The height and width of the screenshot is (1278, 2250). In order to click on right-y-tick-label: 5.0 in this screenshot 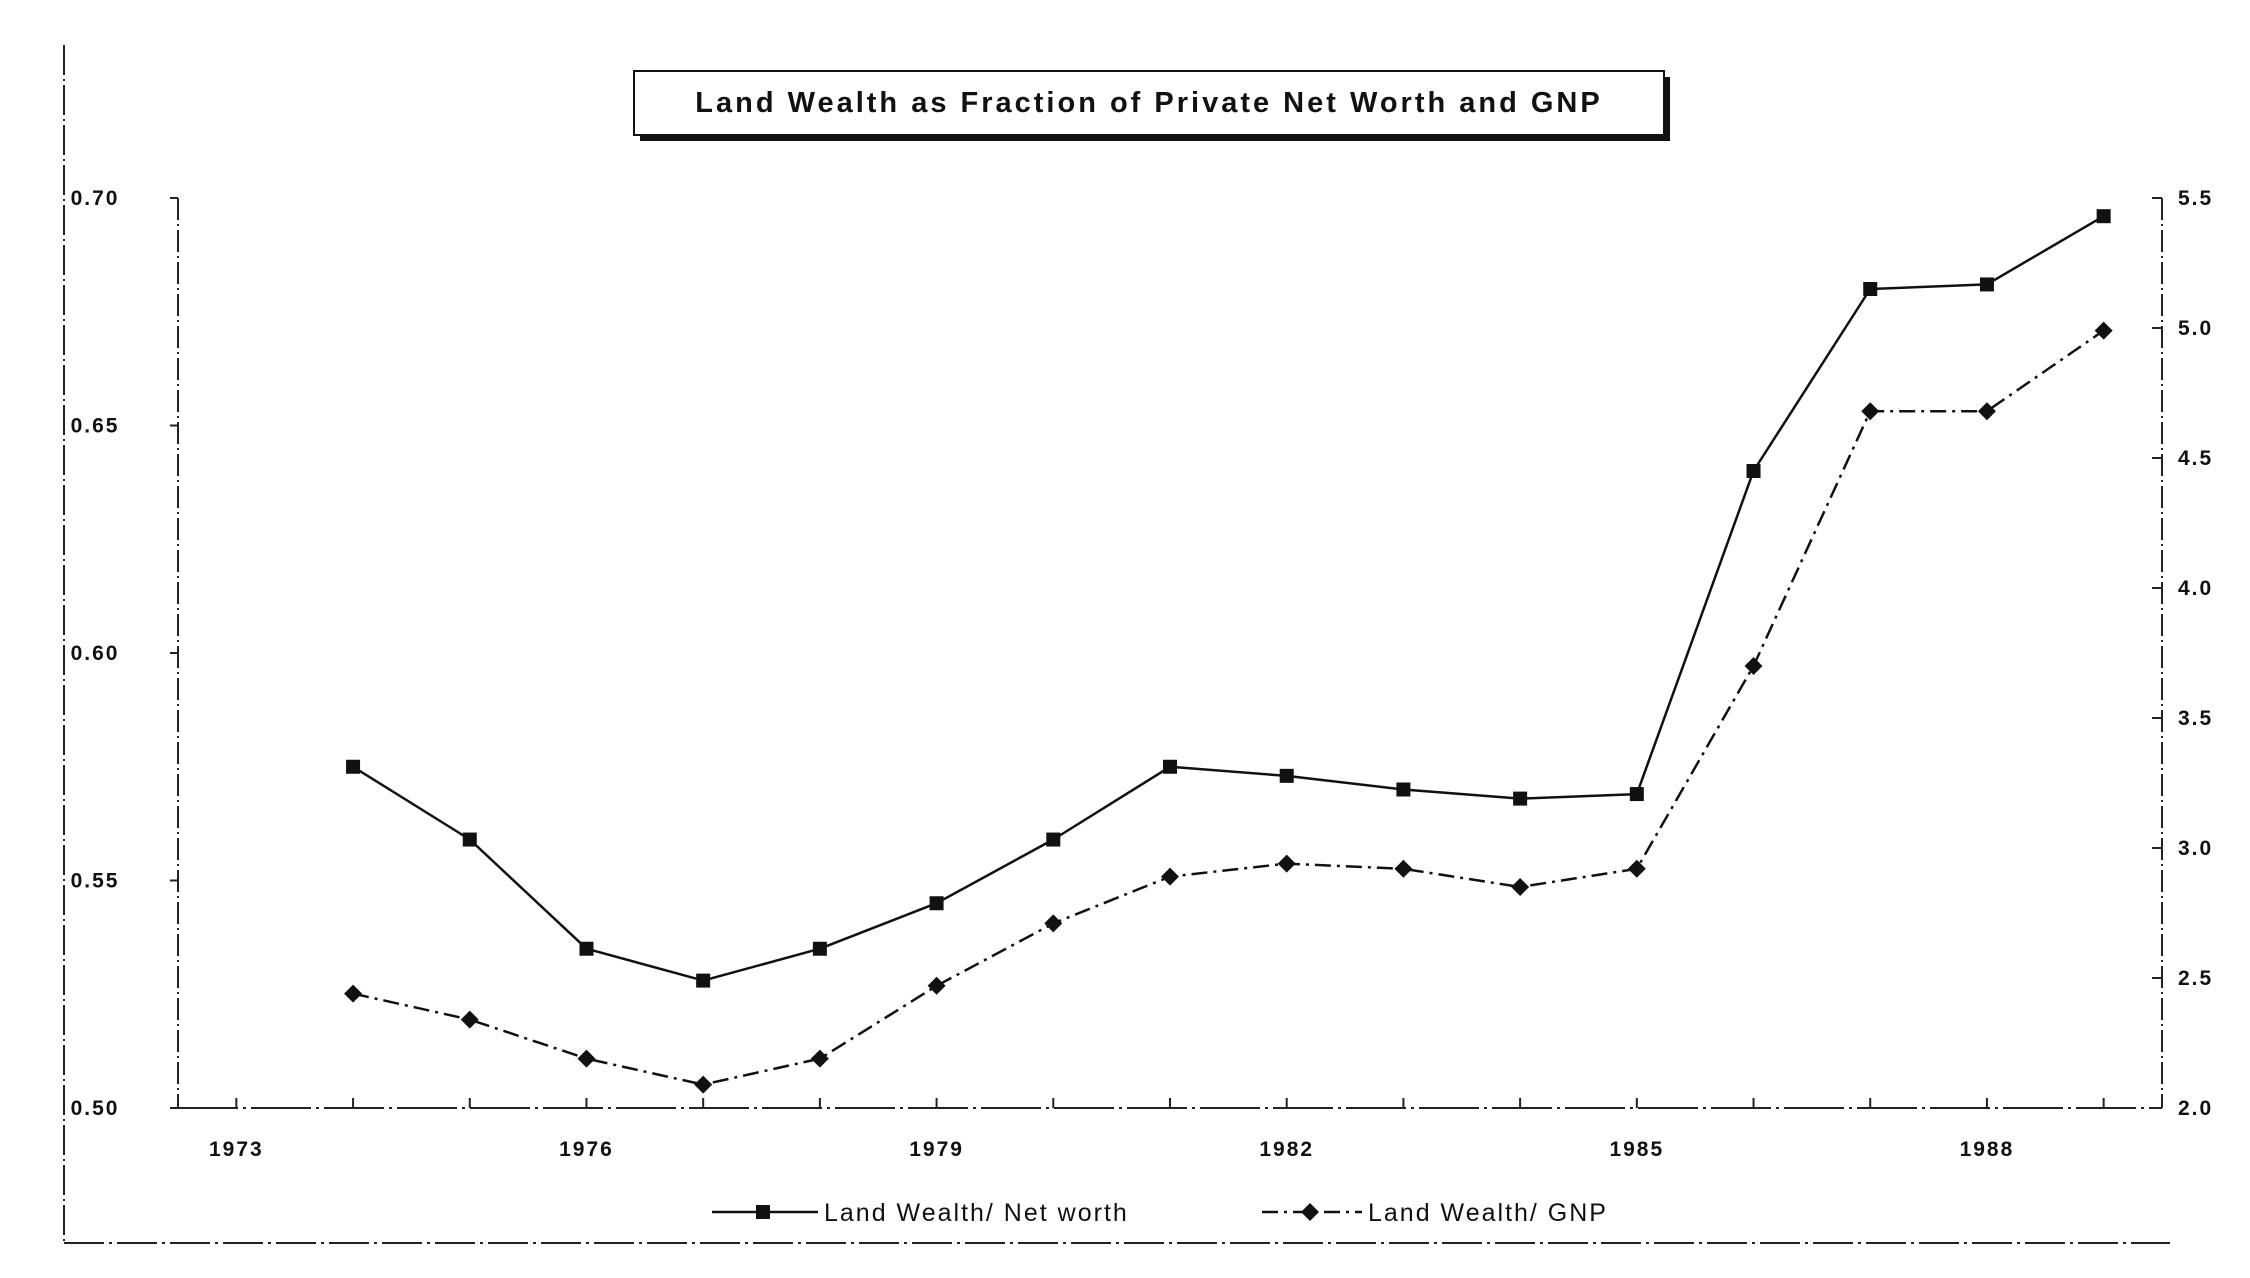, I will do `click(2195, 328)`.